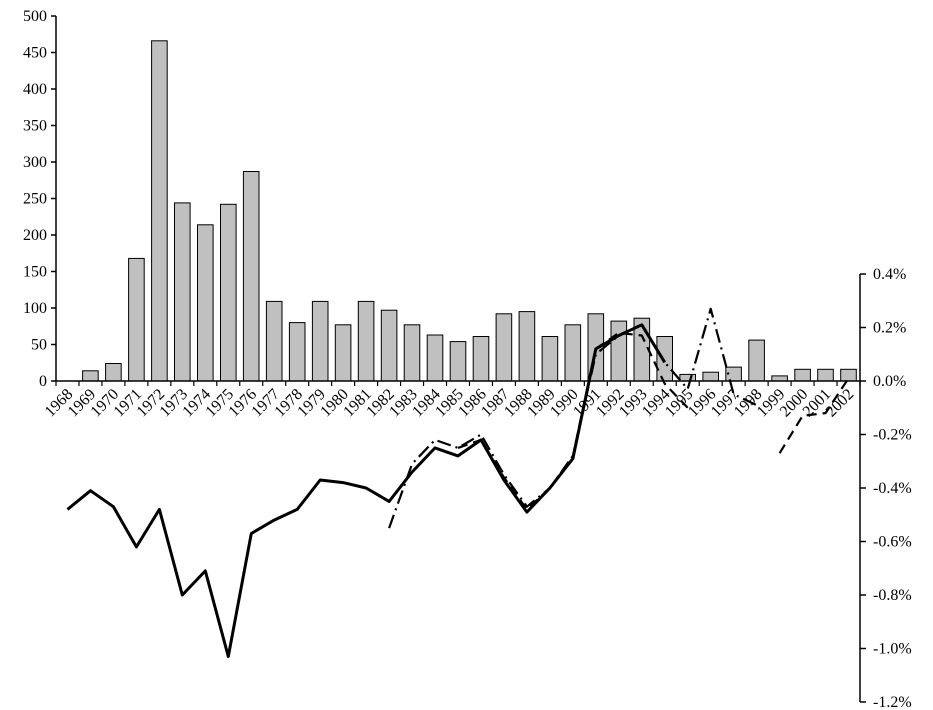 The width and height of the screenshot is (933, 710). What do you see at coordinates (35, 126) in the screenshot?
I see `left-tick-label: 350` at bounding box center [35, 126].